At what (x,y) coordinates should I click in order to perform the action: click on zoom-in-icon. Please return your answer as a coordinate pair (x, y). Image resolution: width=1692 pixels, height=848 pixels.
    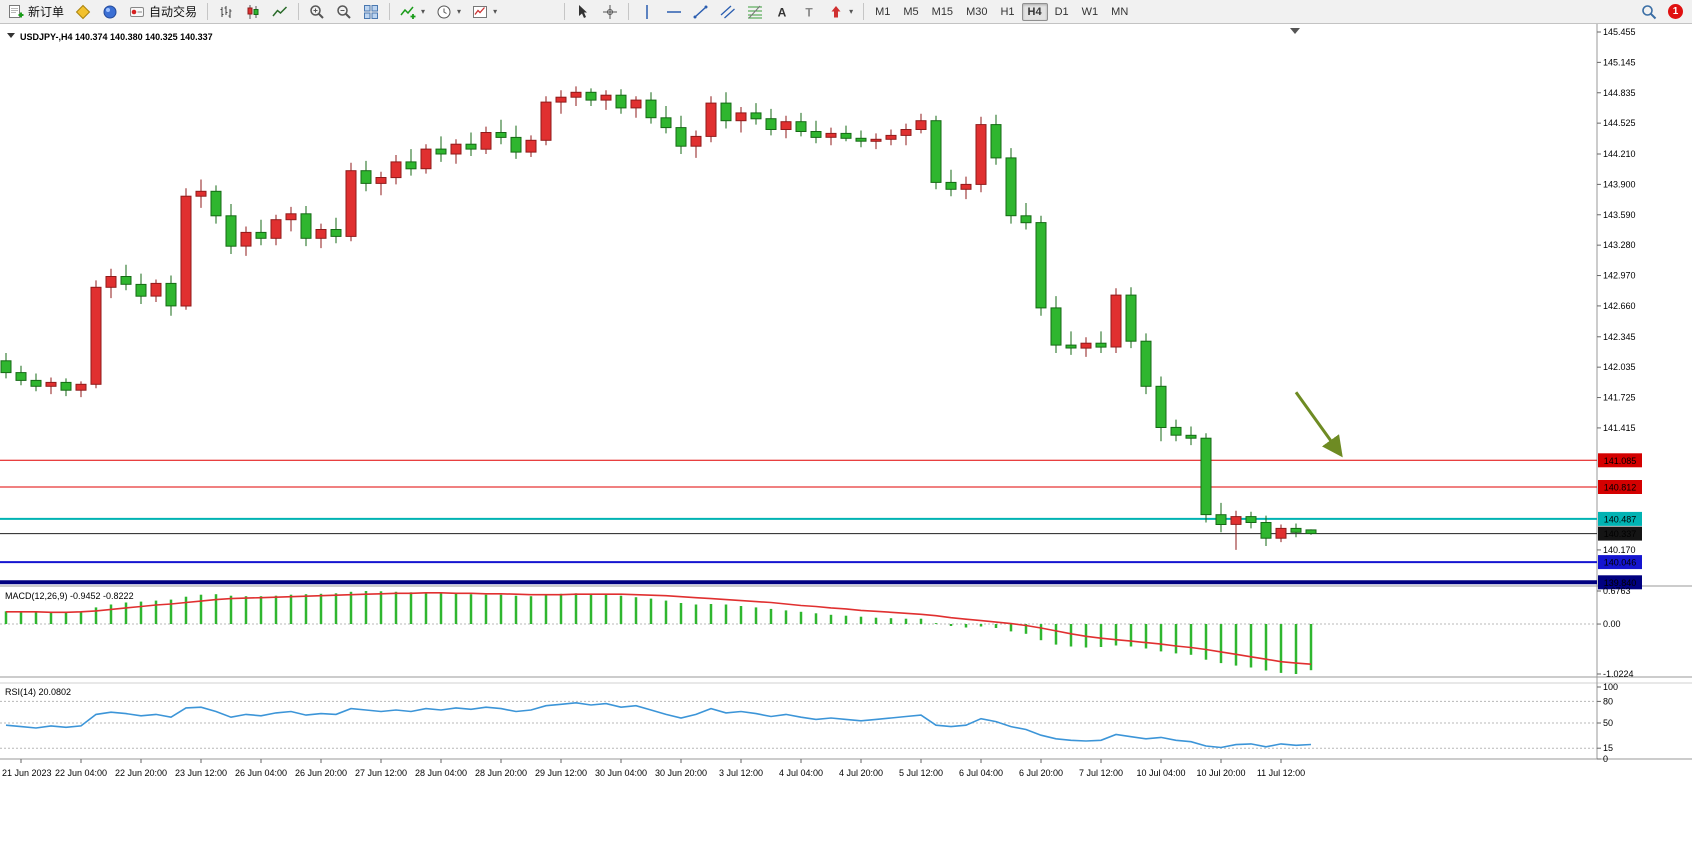
    Looking at the image, I should click on (317, 11).